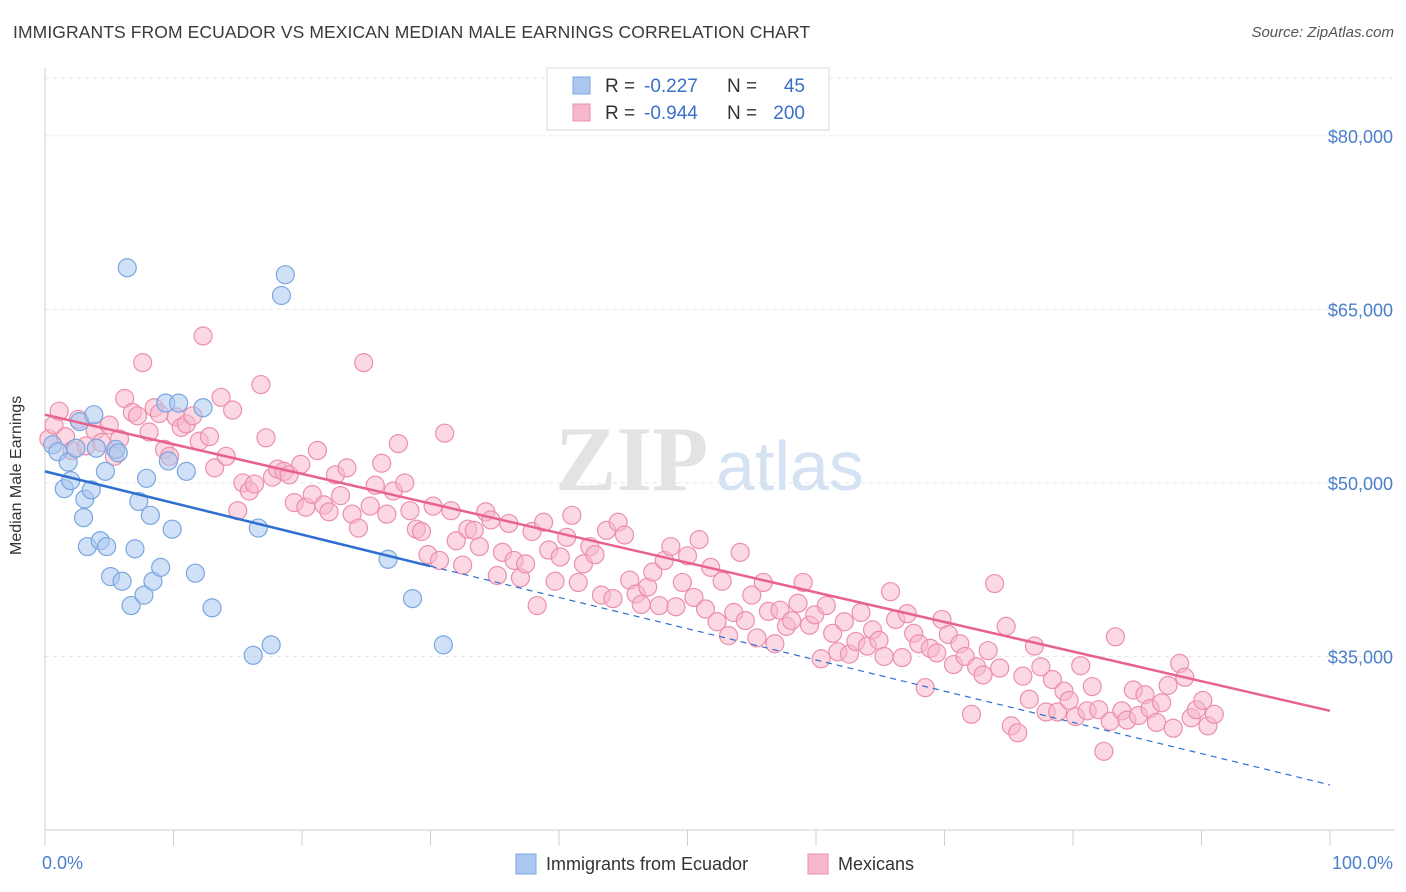 The width and height of the screenshot is (1406, 892). I want to click on legend-n-value-ecuador: 45, so click(794, 86).